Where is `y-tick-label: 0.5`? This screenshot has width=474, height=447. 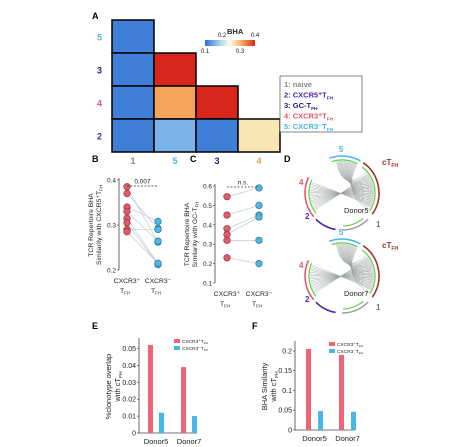 y-tick-label: 0.5 is located at coordinates (207, 206).